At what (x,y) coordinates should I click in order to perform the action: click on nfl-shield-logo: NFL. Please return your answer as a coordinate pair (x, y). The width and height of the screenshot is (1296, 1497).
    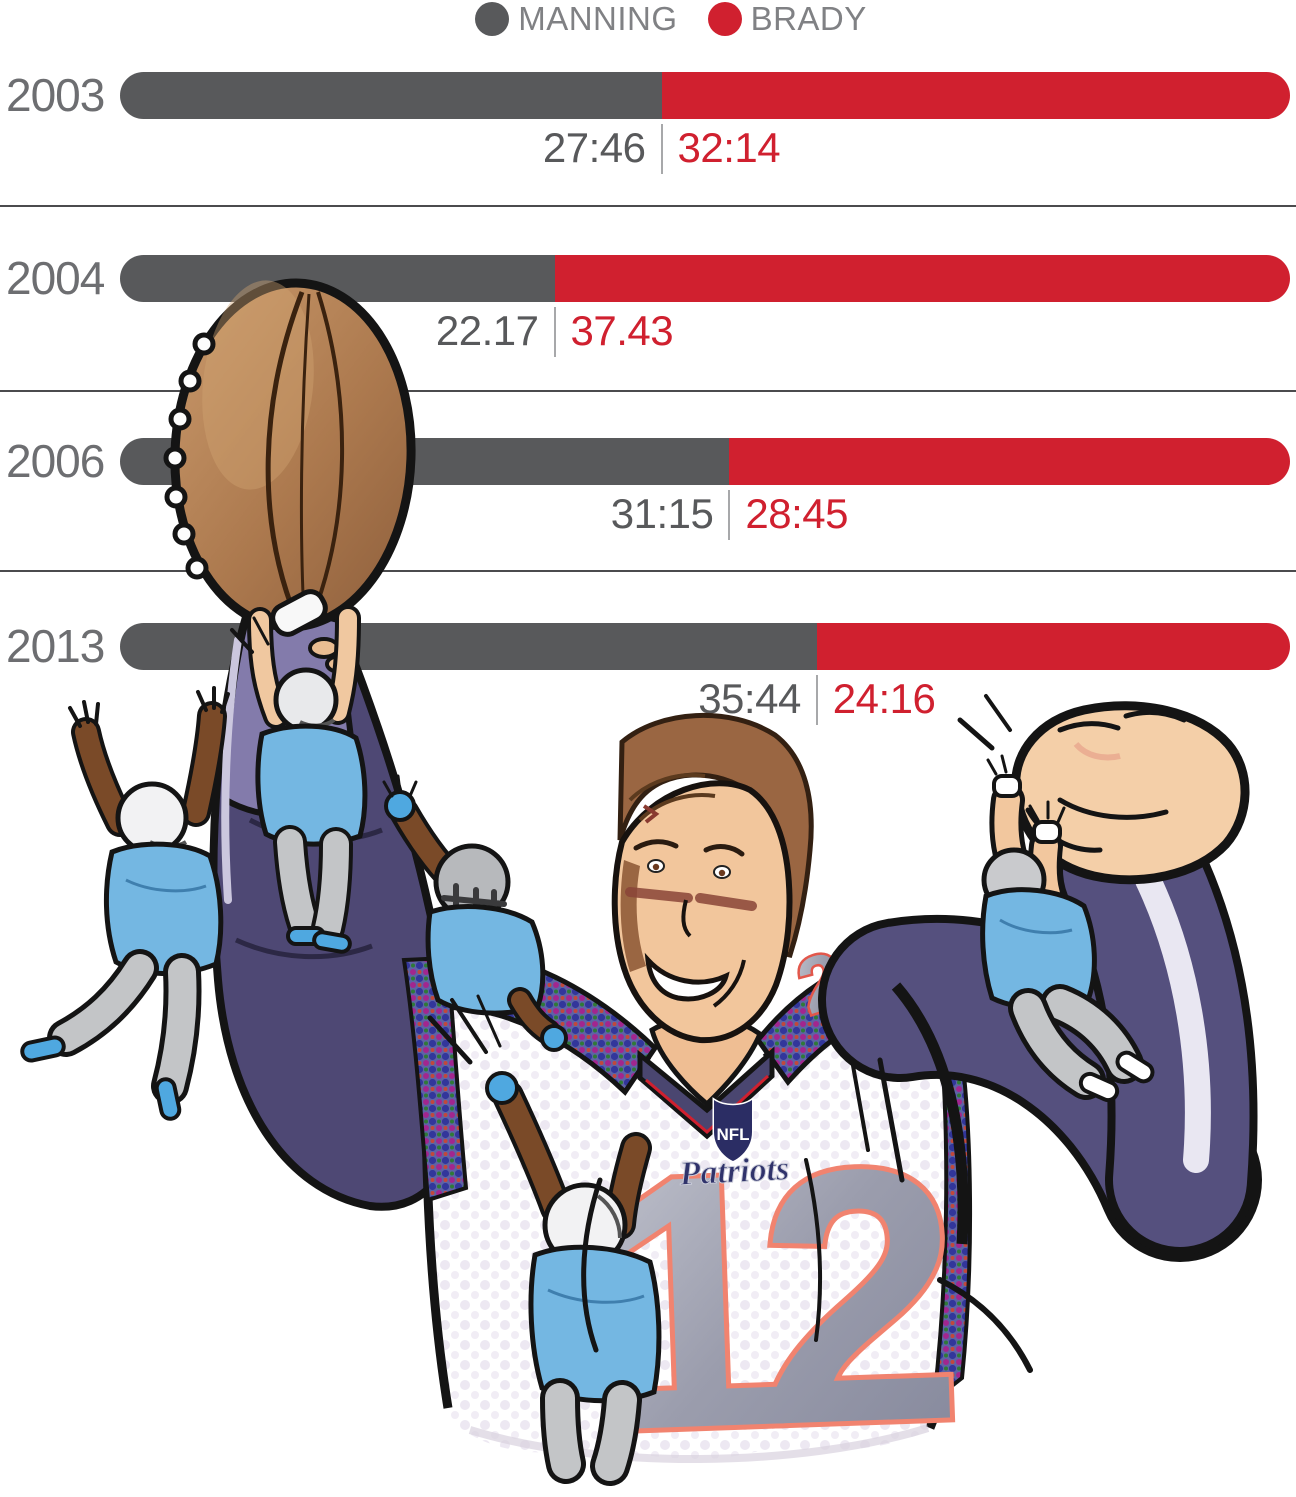
    Looking at the image, I should click on (733, 1130).